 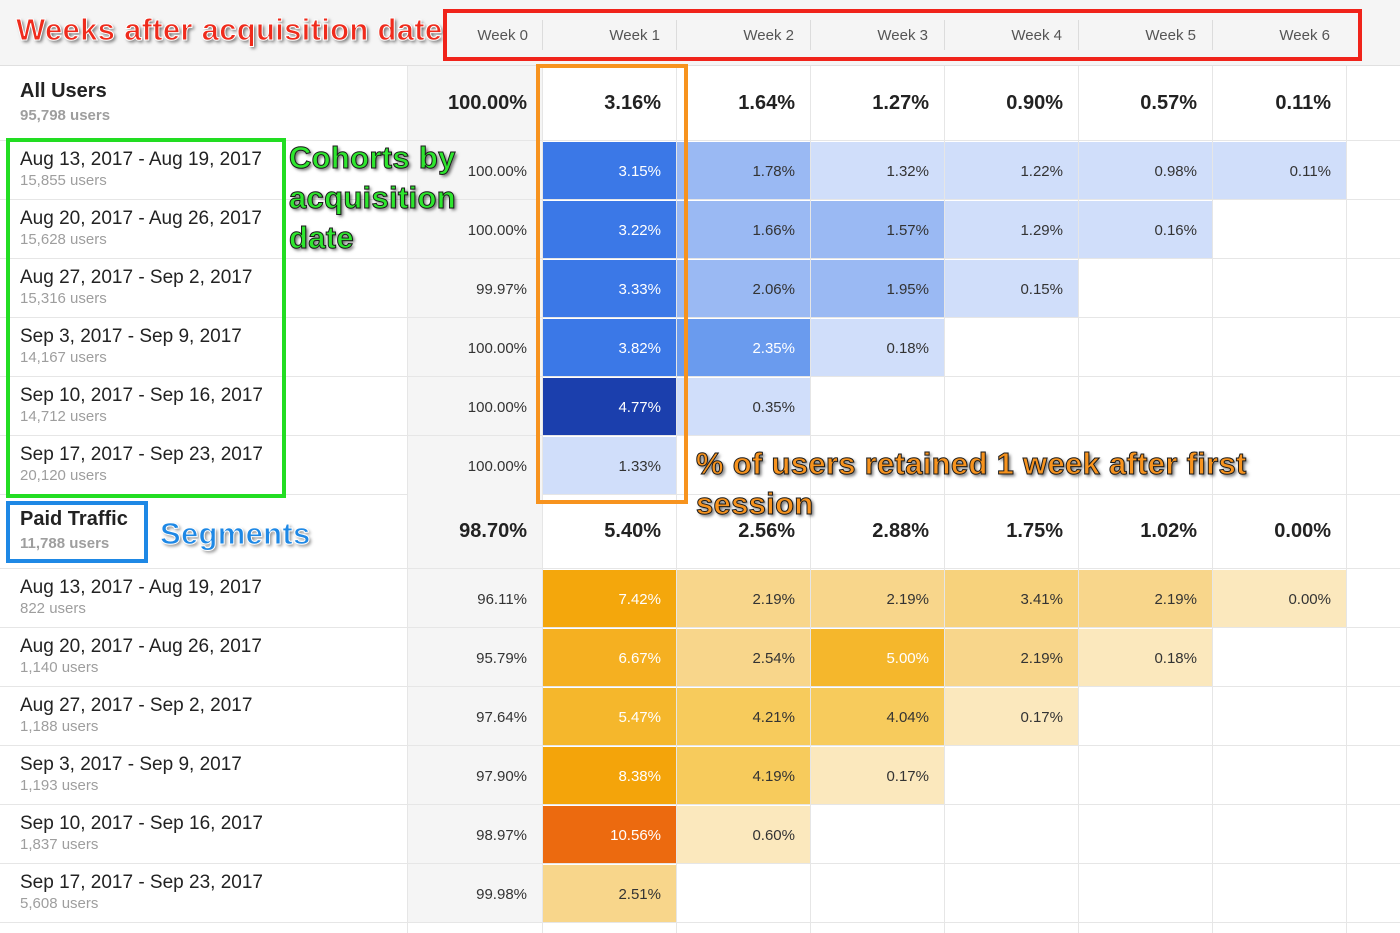 I want to click on retention-cell-week-1: 3.15%, so click(x=609, y=171).